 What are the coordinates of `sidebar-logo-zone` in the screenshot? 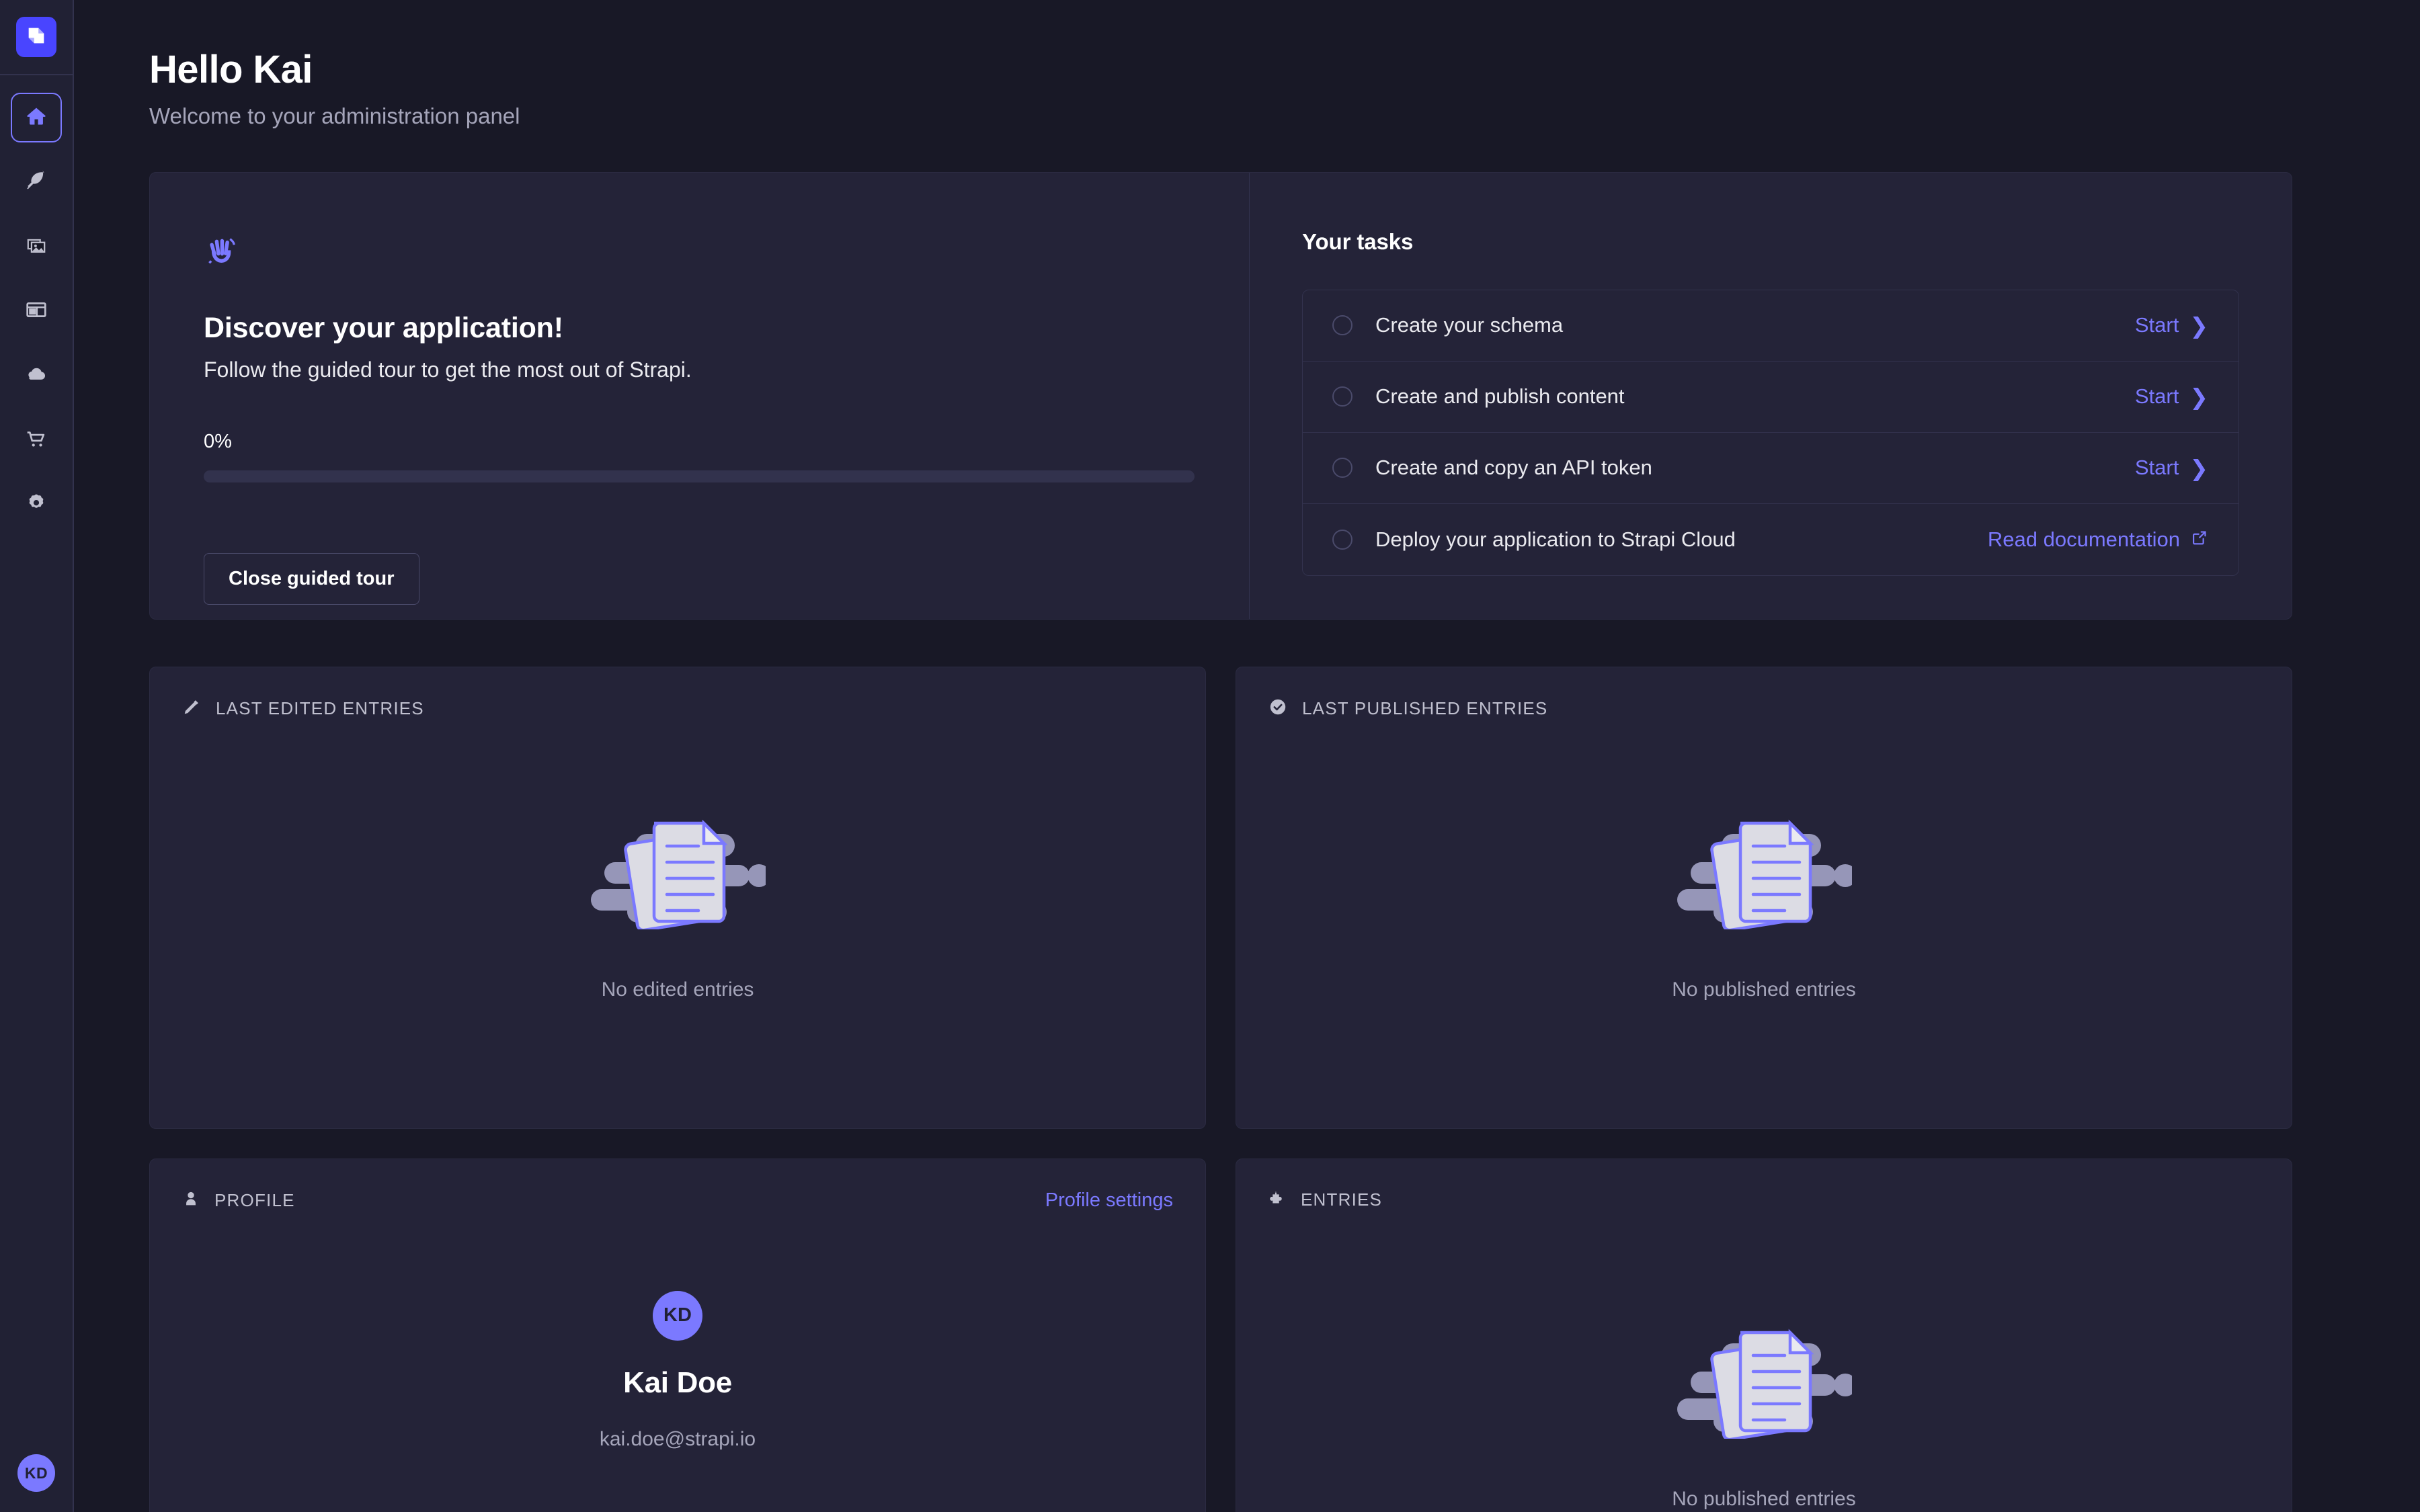 It's located at (36, 38).